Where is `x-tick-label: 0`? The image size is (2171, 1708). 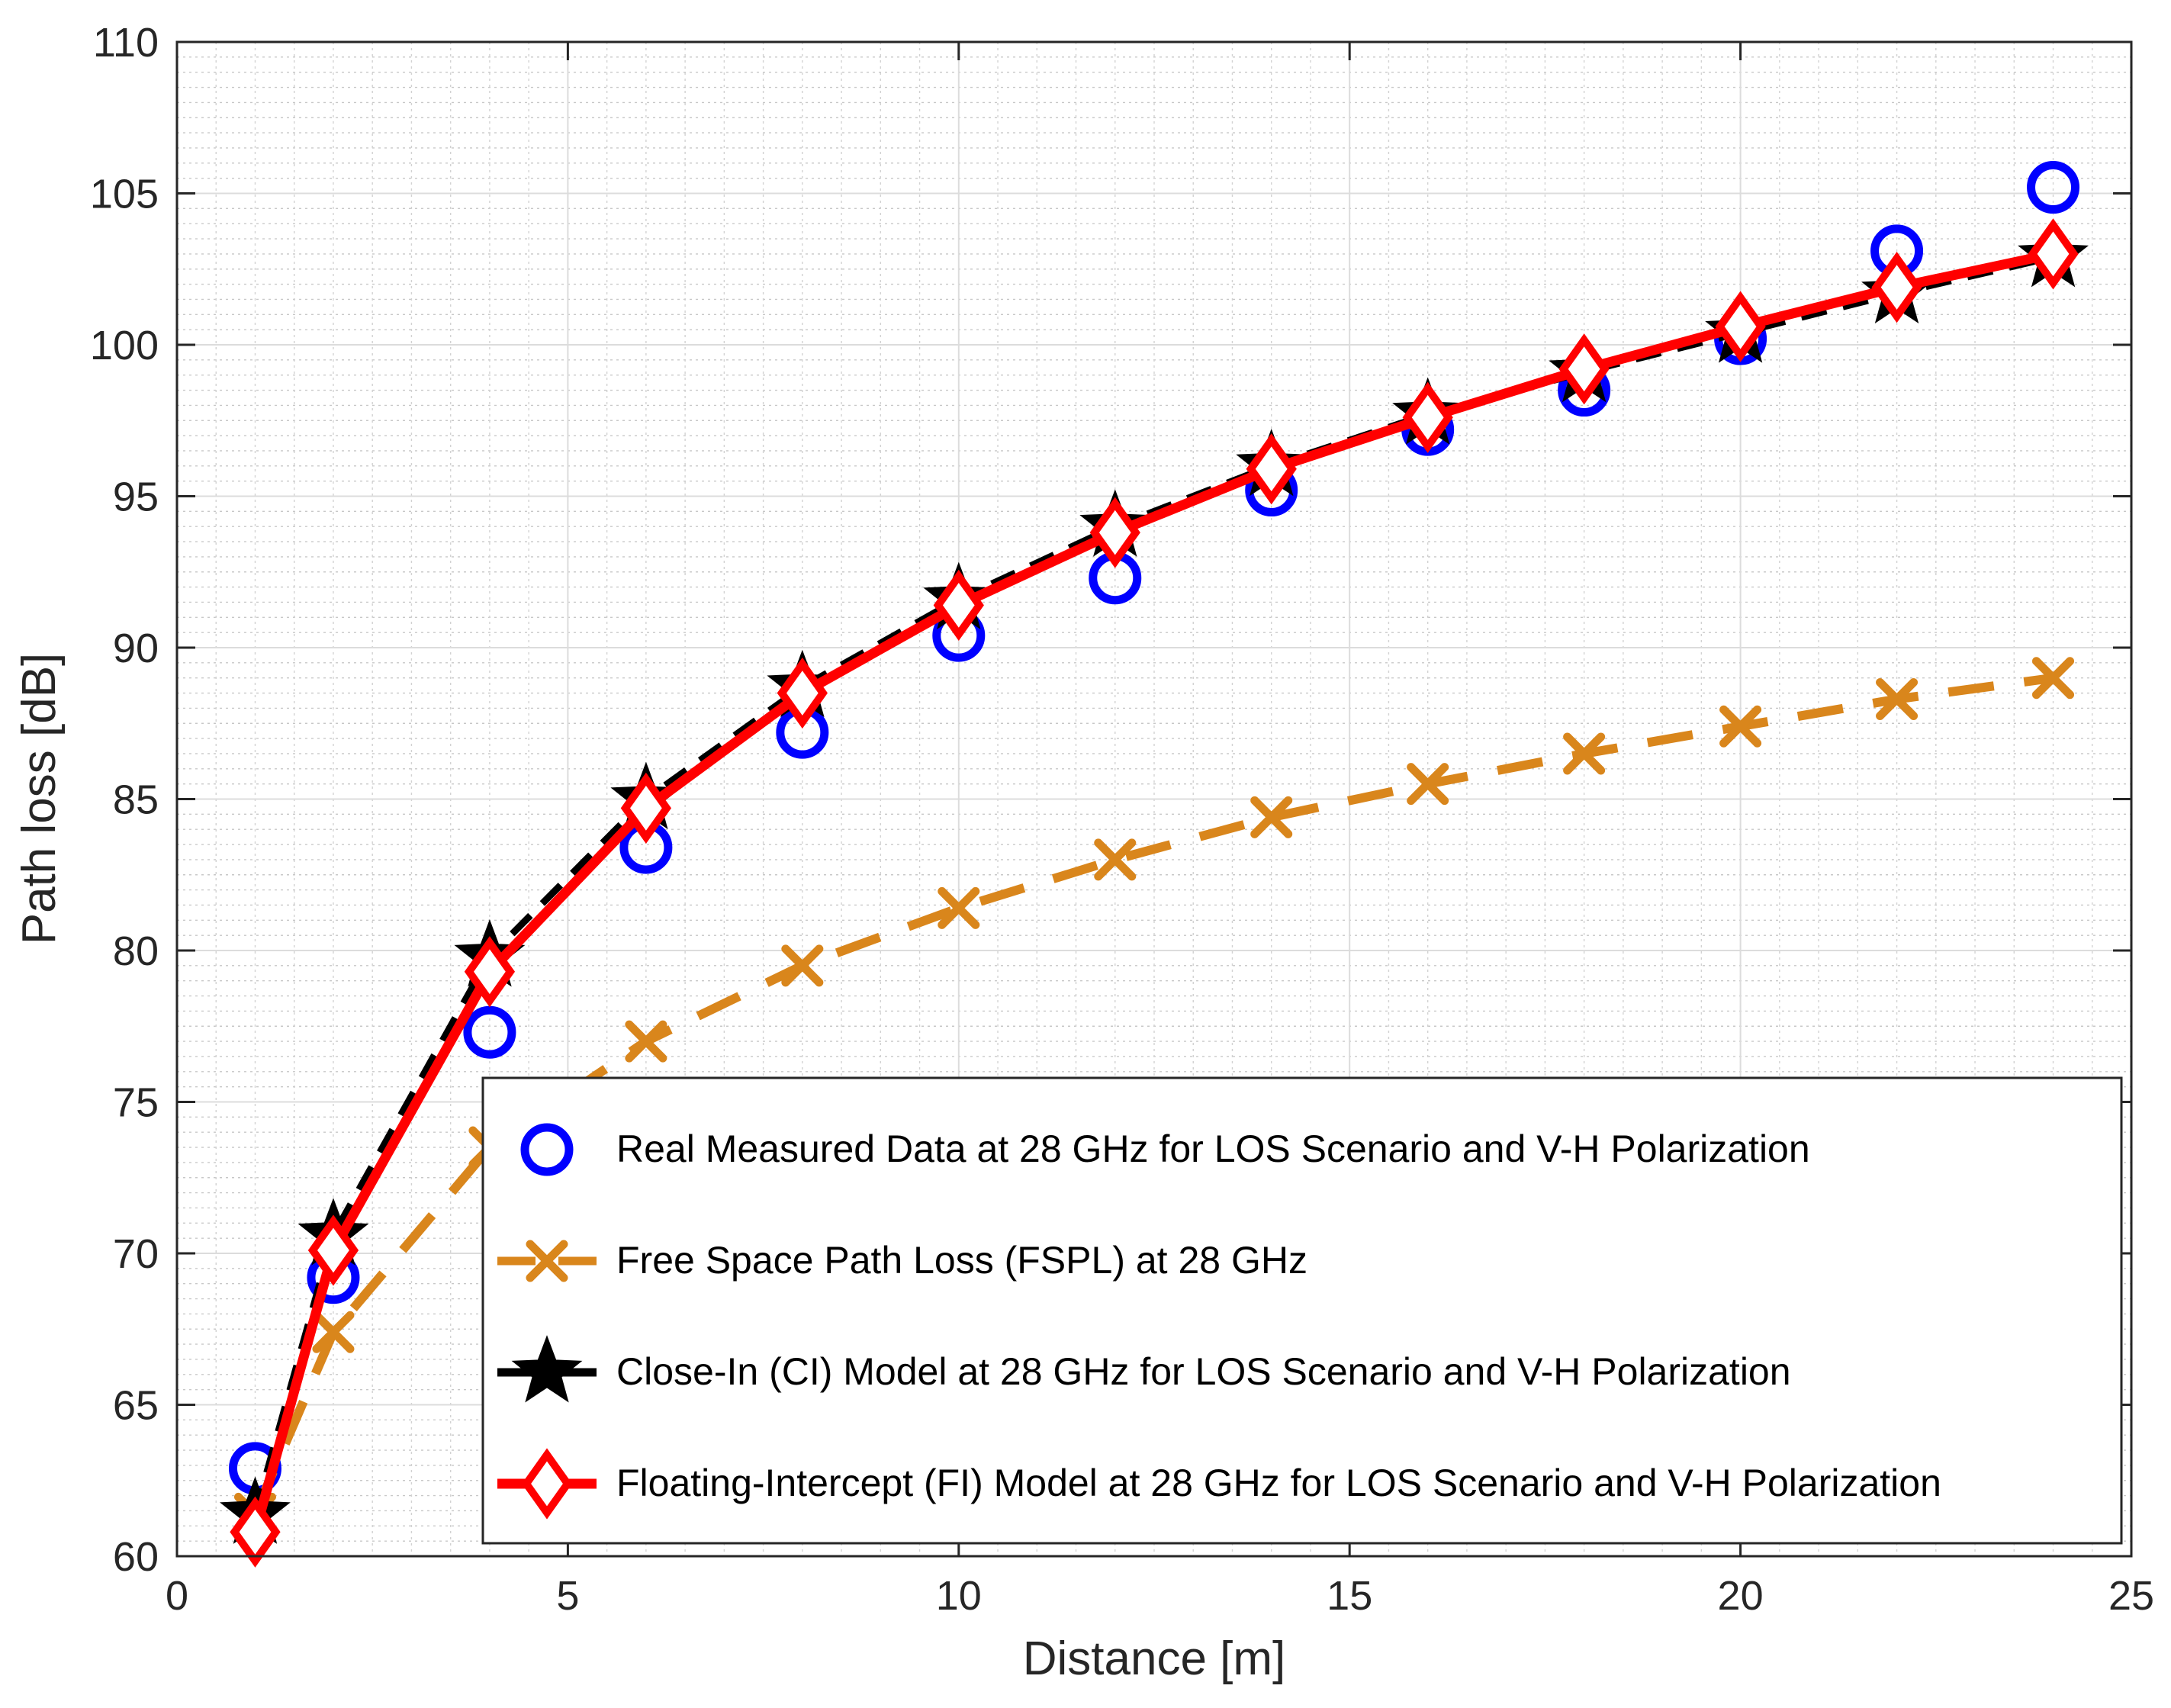
x-tick-label: 0 is located at coordinates (177, 1596).